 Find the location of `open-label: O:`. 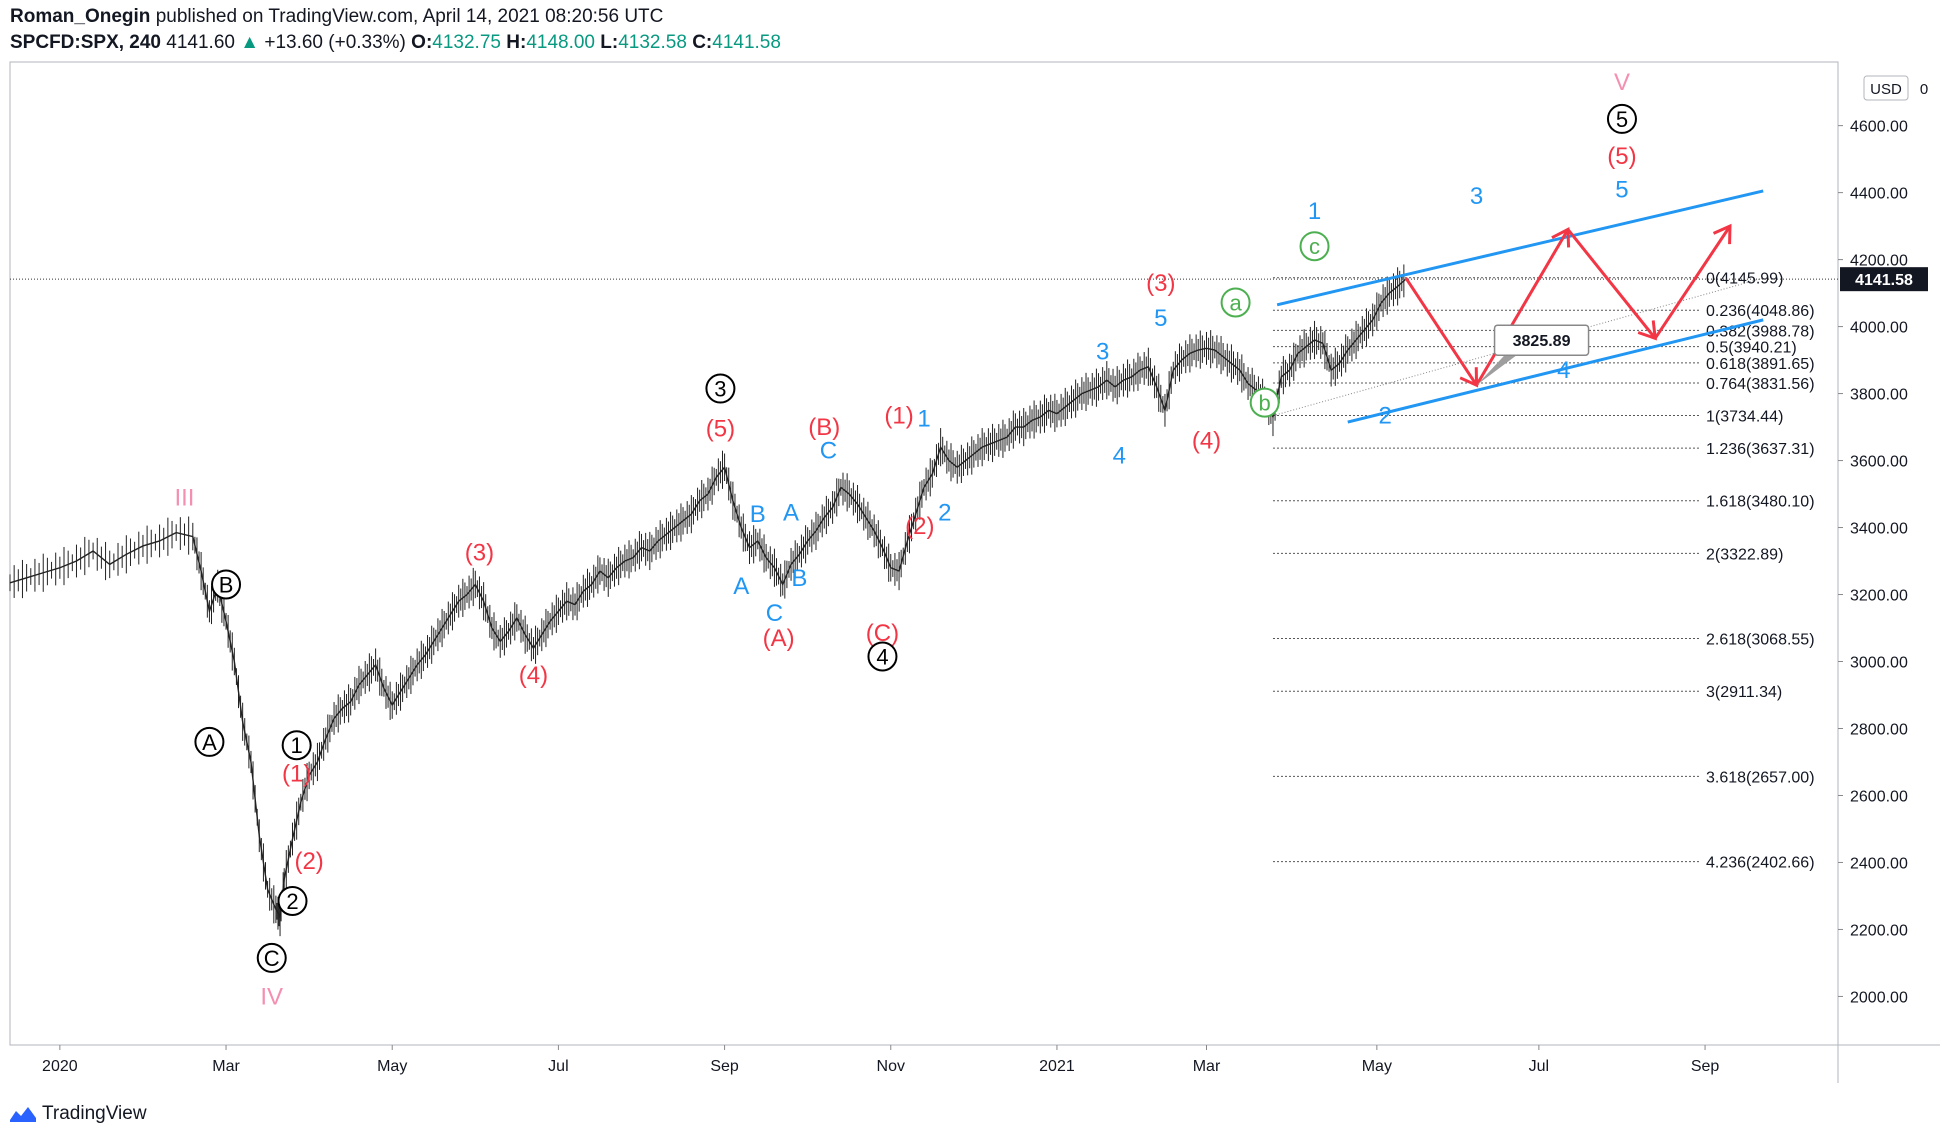

open-label: O: is located at coordinates (422, 42).